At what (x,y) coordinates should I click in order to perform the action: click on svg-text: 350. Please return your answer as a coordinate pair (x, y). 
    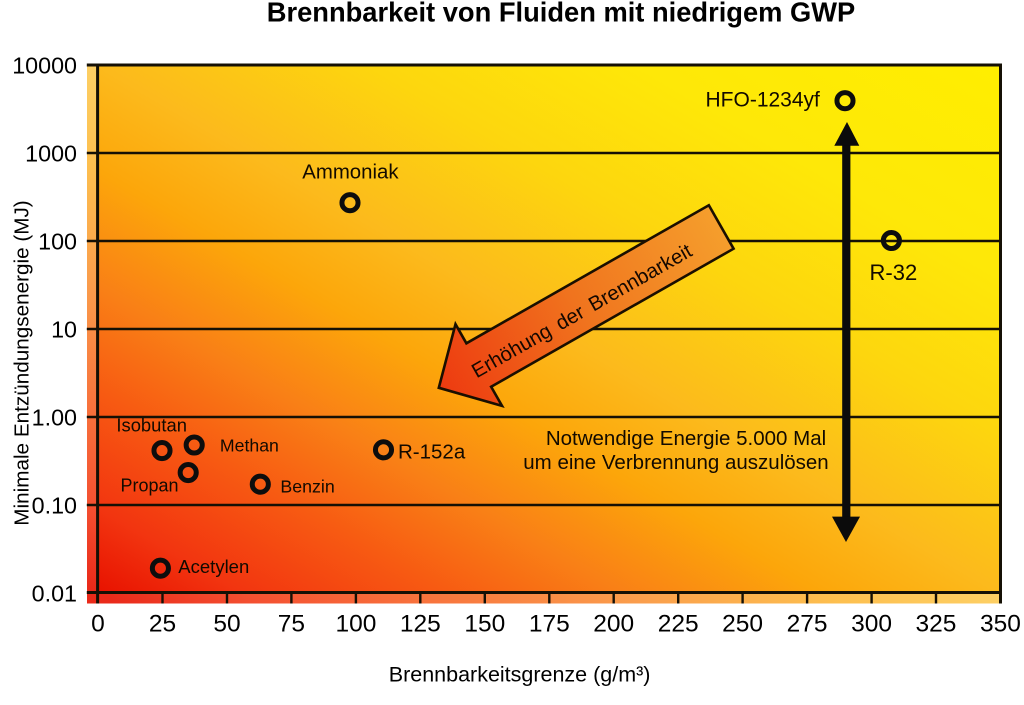
    Looking at the image, I should click on (1000, 624).